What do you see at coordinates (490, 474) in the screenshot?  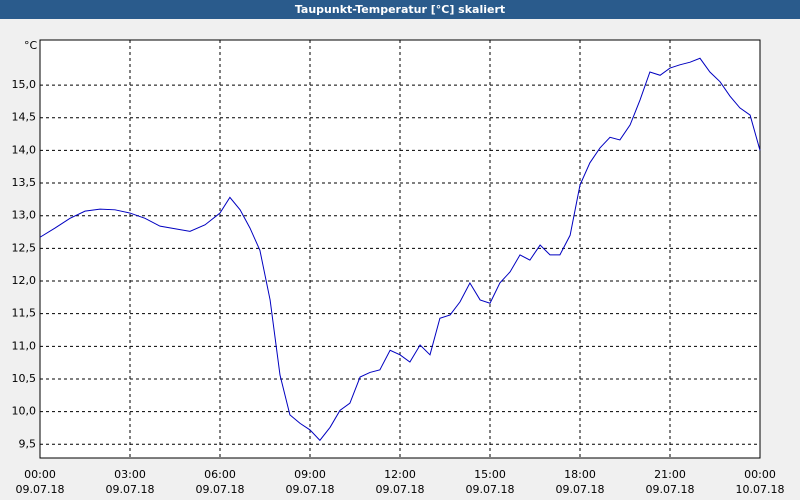 I see `x-tick-label: 15:00` at bounding box center [490, 474].